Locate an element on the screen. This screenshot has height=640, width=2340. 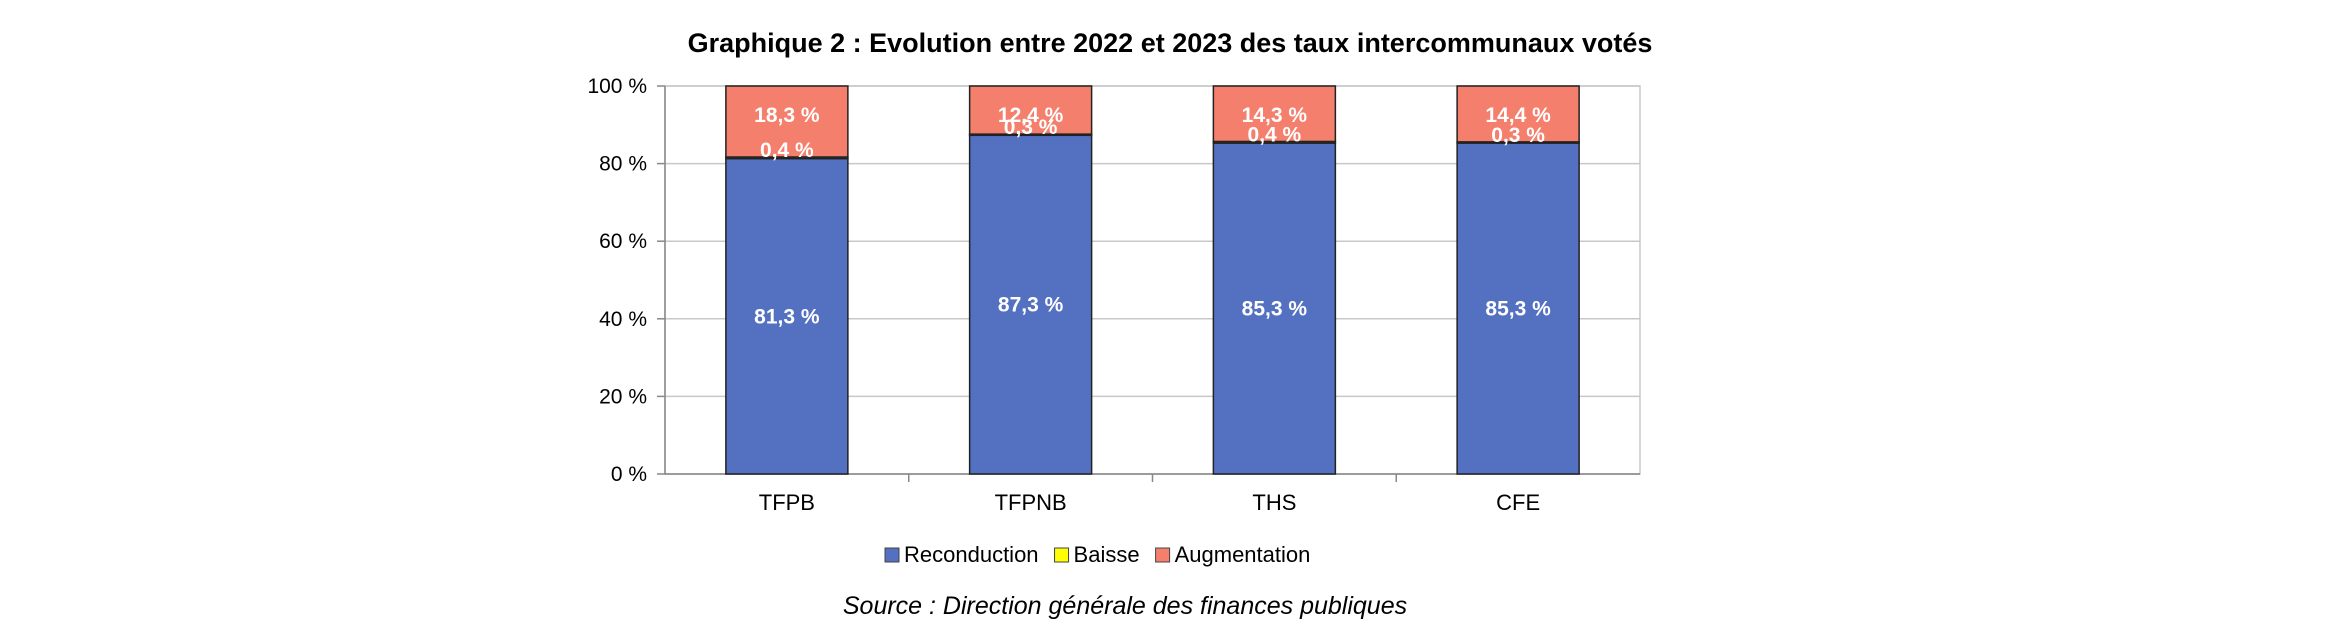
y-tick-label: 20 % is located at coordinates (623, 396).